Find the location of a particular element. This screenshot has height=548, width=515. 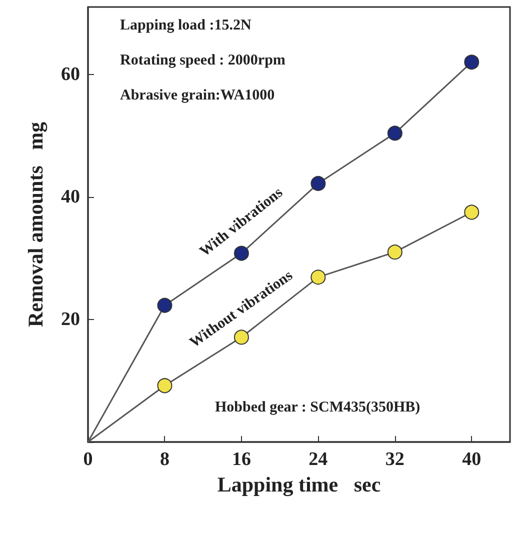

annotation: Lapping load :15.2N is located at coordinates (186, 26).